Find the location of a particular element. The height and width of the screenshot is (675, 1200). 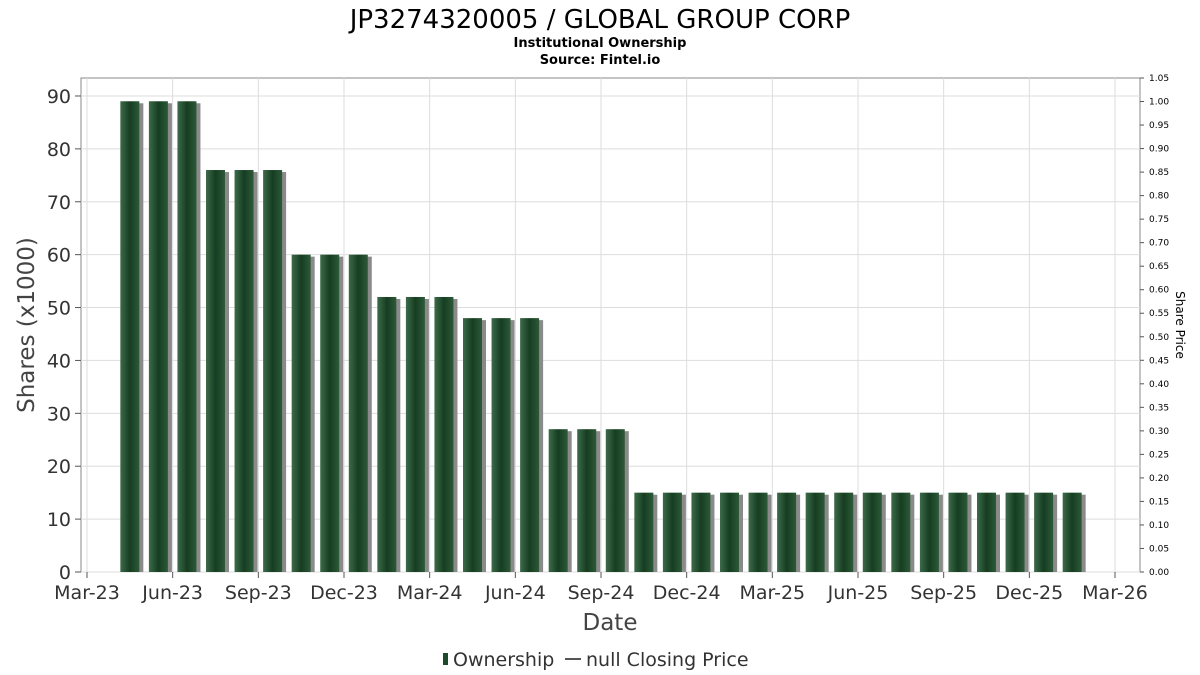

y2-tick-label: 0.15 is located at coordinates (1159, 502).